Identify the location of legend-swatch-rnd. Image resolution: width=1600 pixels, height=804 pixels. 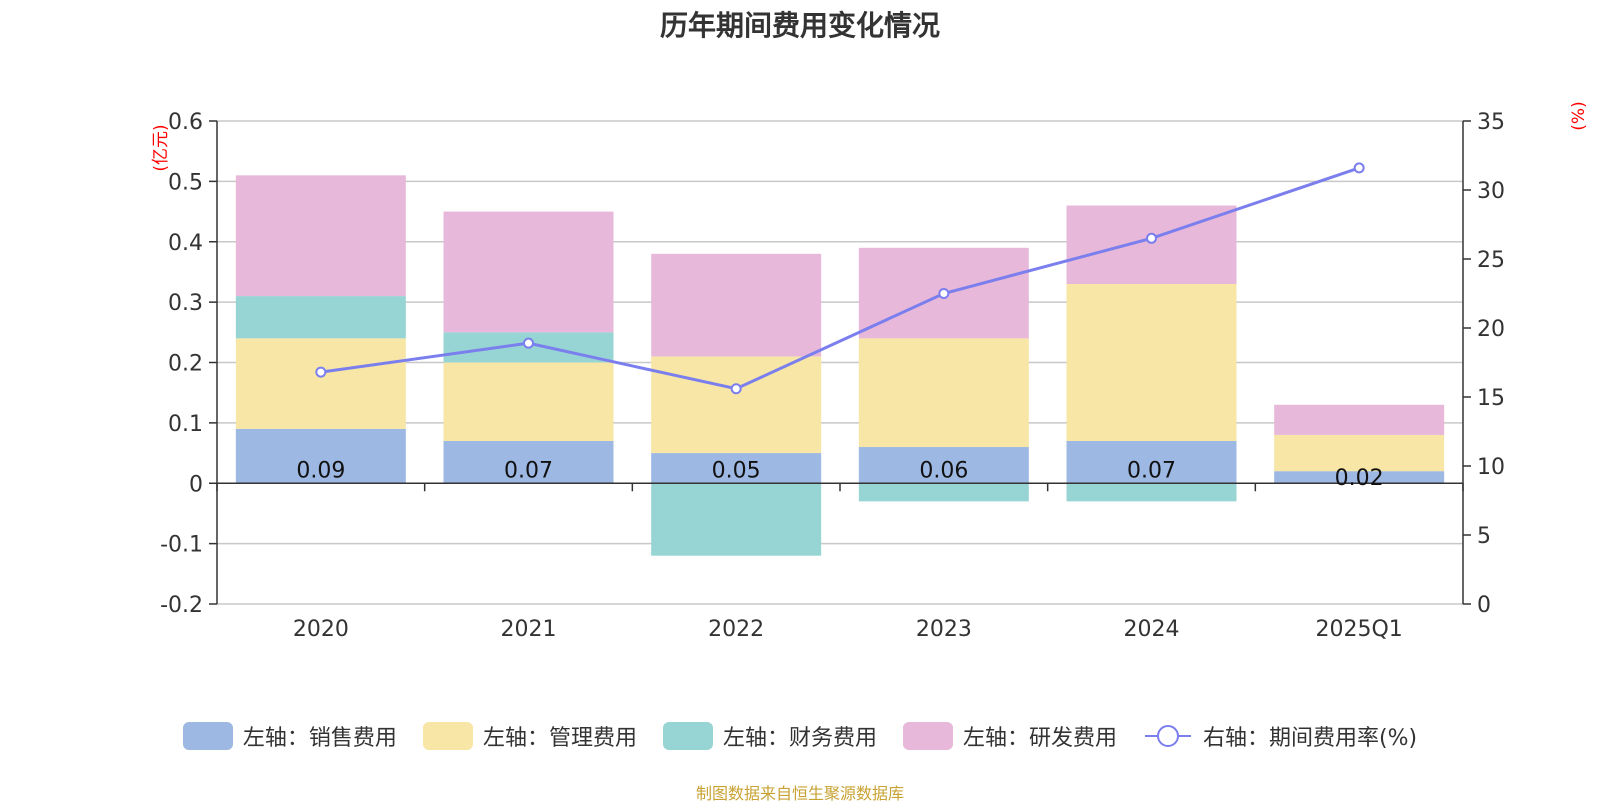
(927, 736).